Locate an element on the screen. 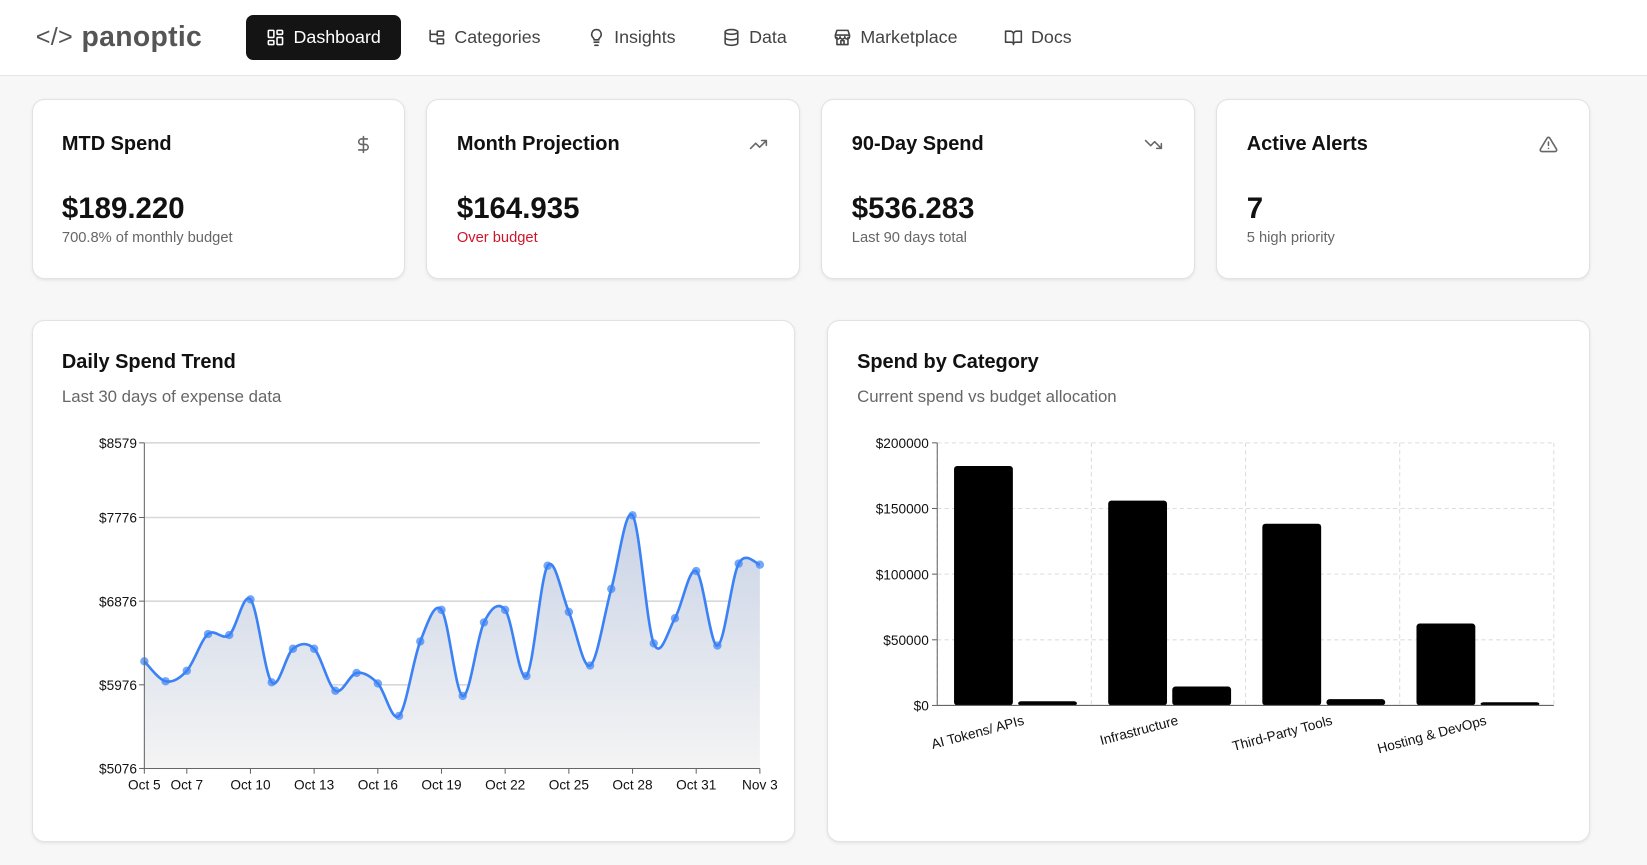  x-tick-label: Oct 7 is located at coordinates (186, 785).